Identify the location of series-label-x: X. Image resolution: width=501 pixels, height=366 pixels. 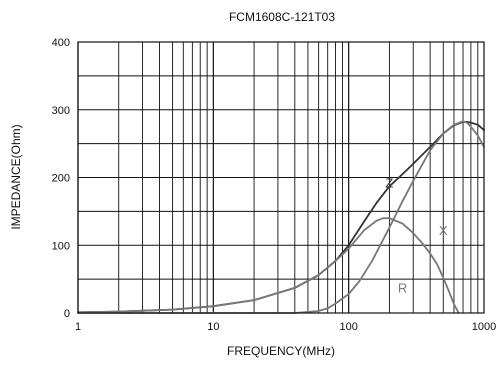
(443, 230).